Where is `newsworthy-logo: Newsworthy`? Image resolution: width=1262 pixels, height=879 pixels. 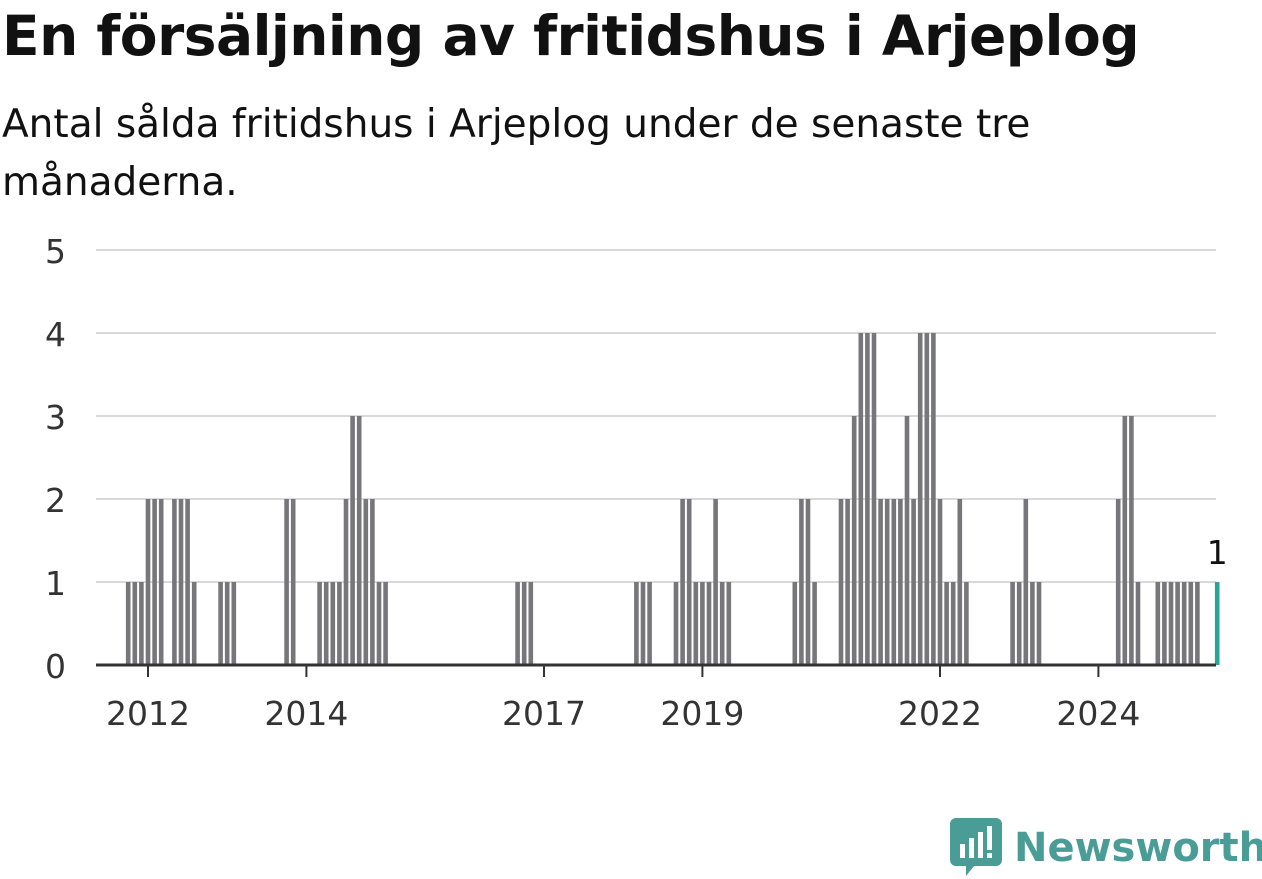 newsworthy-logo: Newsworthy is located at coordinates (1106, 848).